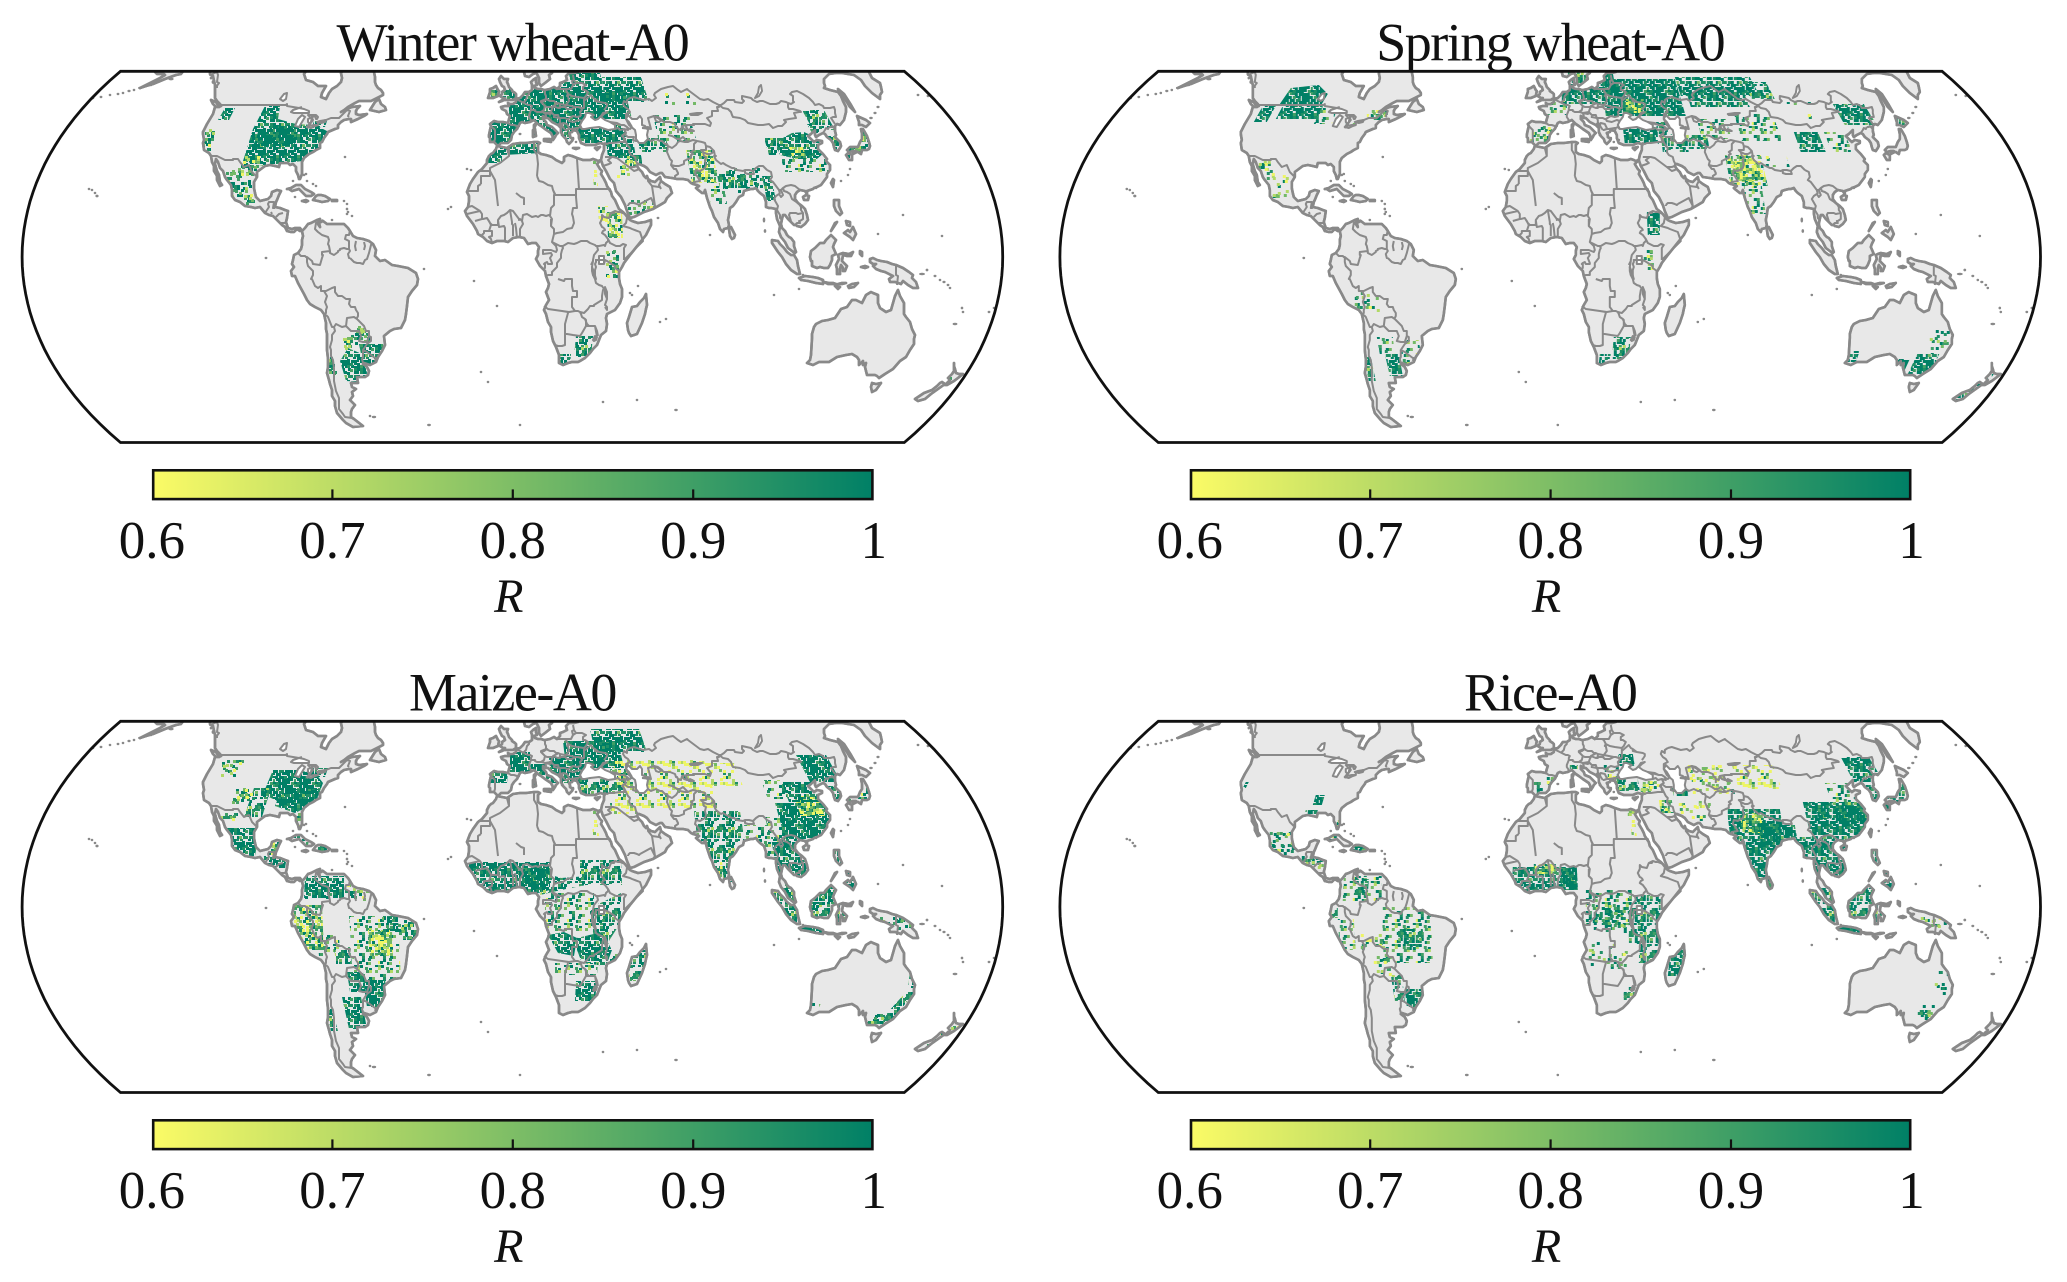 This screenshot has width=2067, height=1282. What do you see at coordinates (1550, 42) in the screenshot?
I see `svg-text: Spring wheat-A0` at bounding box center [1550, 42].